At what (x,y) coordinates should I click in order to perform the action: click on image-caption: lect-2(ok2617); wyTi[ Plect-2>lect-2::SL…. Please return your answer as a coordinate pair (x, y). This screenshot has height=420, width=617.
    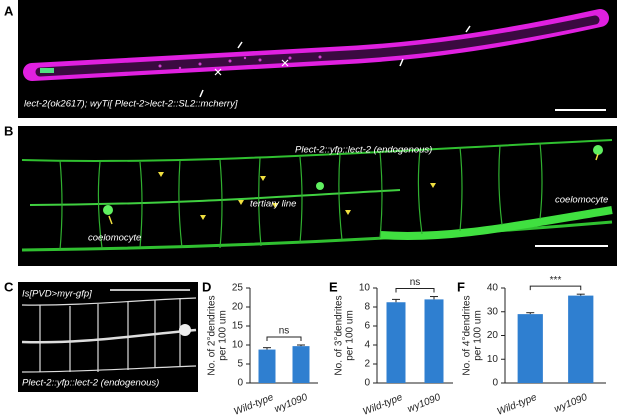
    Looking at the image, I should click on (131, 104).